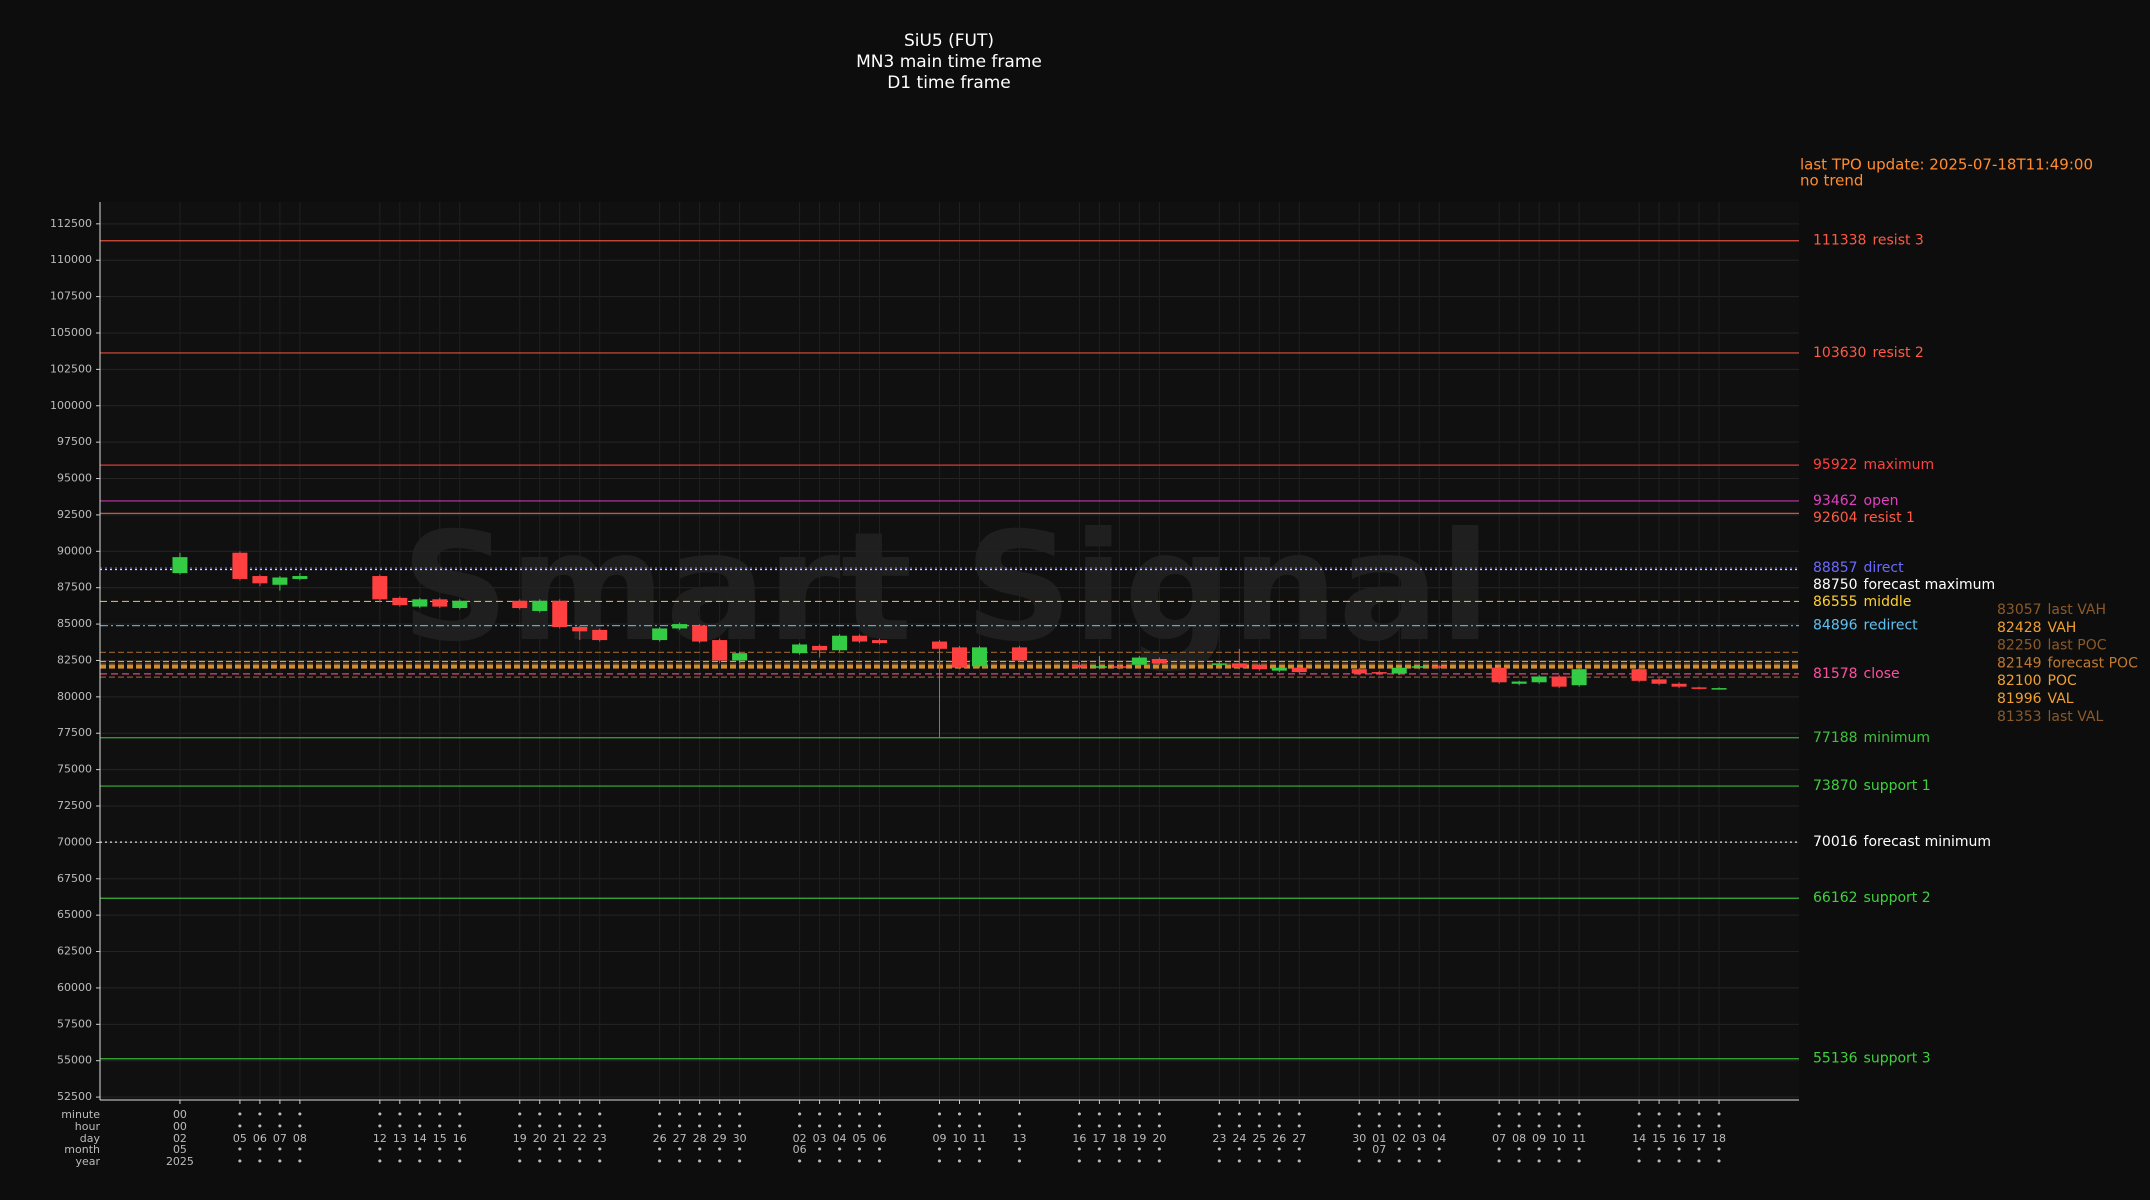 The height and width of the screenshot is (1200, 2150). What do you see at coordinates (1699, 1138) in the screenshot?
I see `x-tick-label: 17` at bounding box center [1699, 1138].